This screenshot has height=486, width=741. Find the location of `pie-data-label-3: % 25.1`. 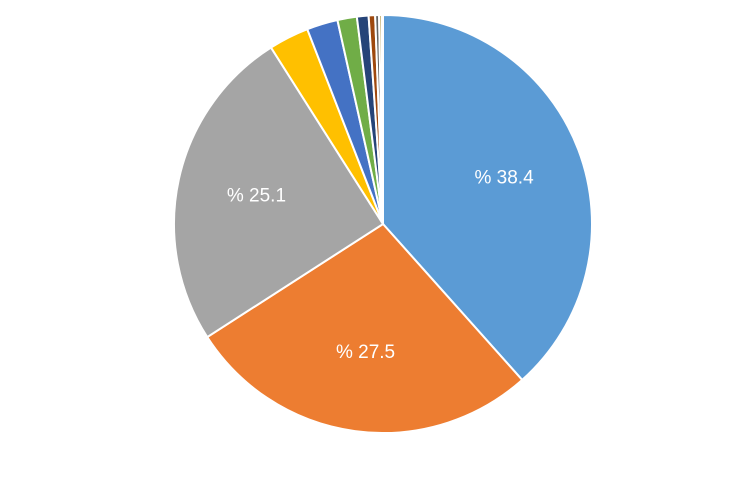

pie-data-label-3: % 25.1 is located at coordinates (256, 196).